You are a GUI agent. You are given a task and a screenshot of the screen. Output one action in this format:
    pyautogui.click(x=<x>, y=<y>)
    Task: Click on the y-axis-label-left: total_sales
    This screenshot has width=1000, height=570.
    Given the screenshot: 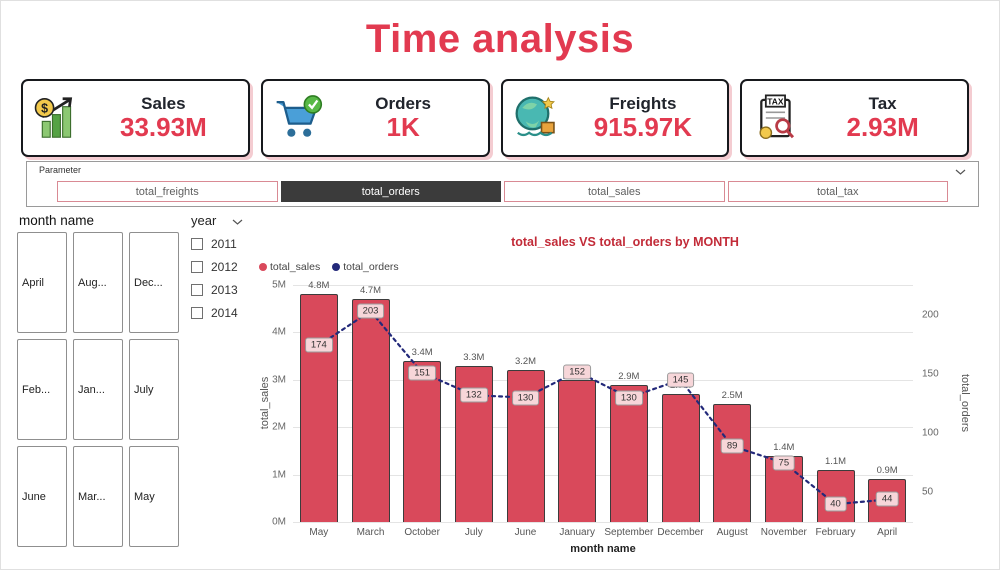 What is the action you would take?
    pyautogui.click(x=265, y=403)
    